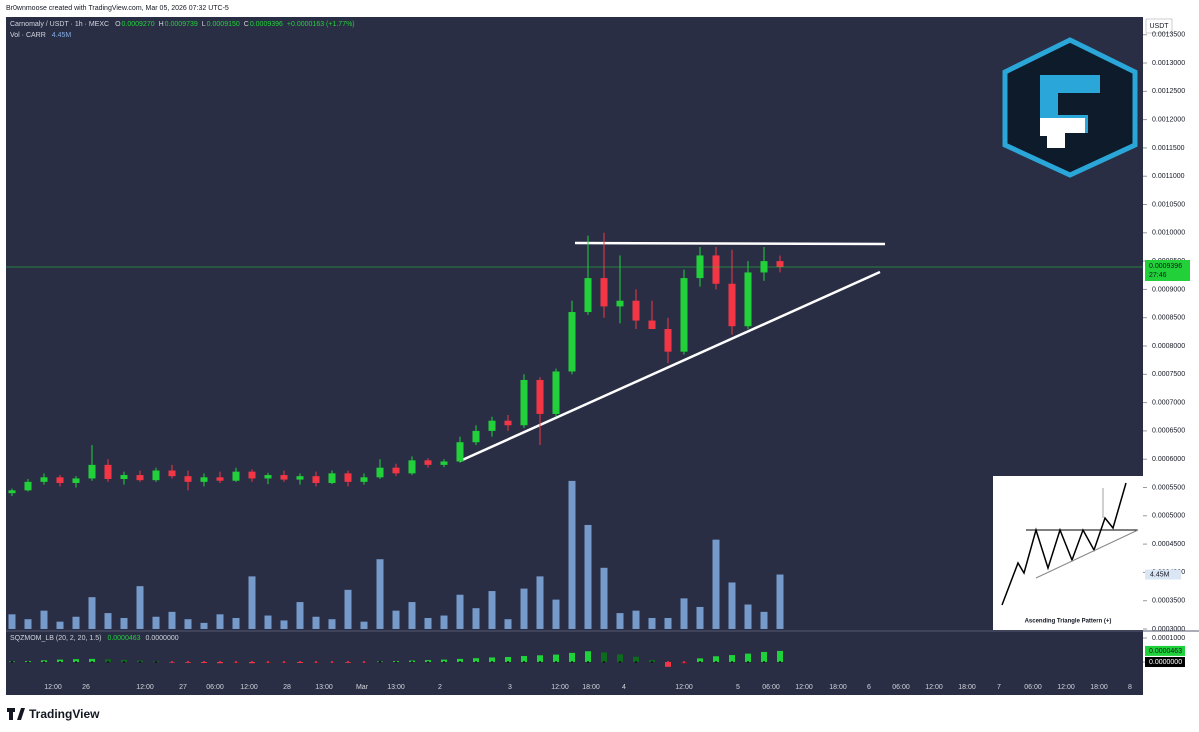 The height and width of the screenshot is (732, 1199). Describe the element at coordinates (362, 687) in the screenshot. I see `x-tick-label: Mar` at that location.